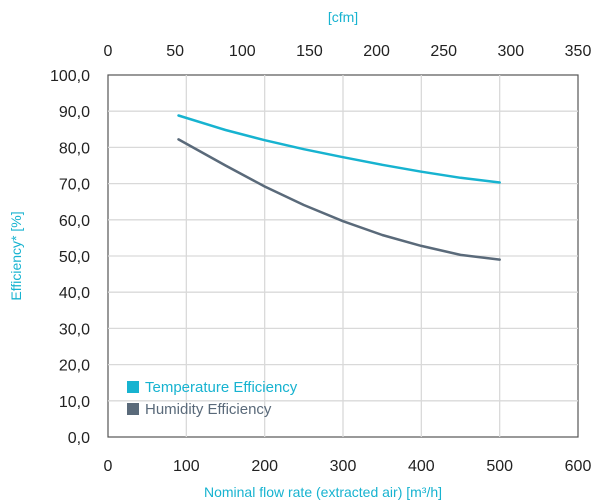  What do you see at coordinates (74, 148) in the screenshot?
I see `y-tick-label: 80,0` at bounding box center [74, 148].